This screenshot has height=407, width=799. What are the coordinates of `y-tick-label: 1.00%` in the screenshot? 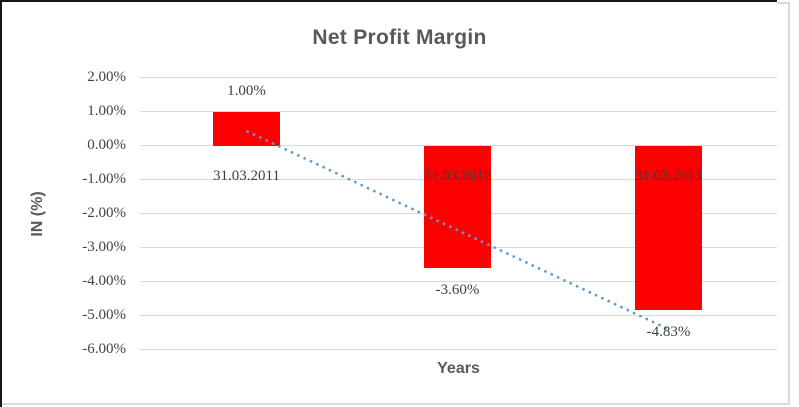 It's located at (106, 111).